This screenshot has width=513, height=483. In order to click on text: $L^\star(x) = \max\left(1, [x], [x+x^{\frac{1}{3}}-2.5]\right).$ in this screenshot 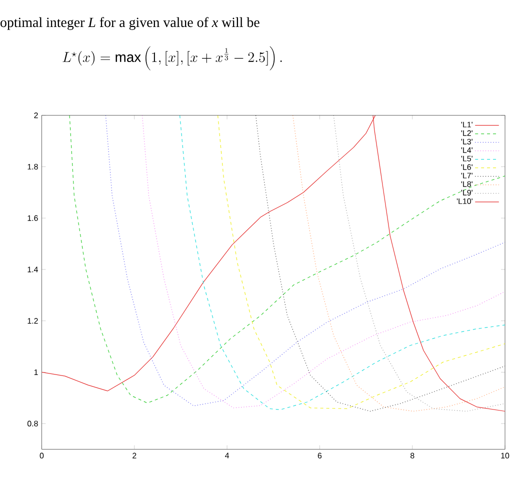, I will do `click(172, 58)`.